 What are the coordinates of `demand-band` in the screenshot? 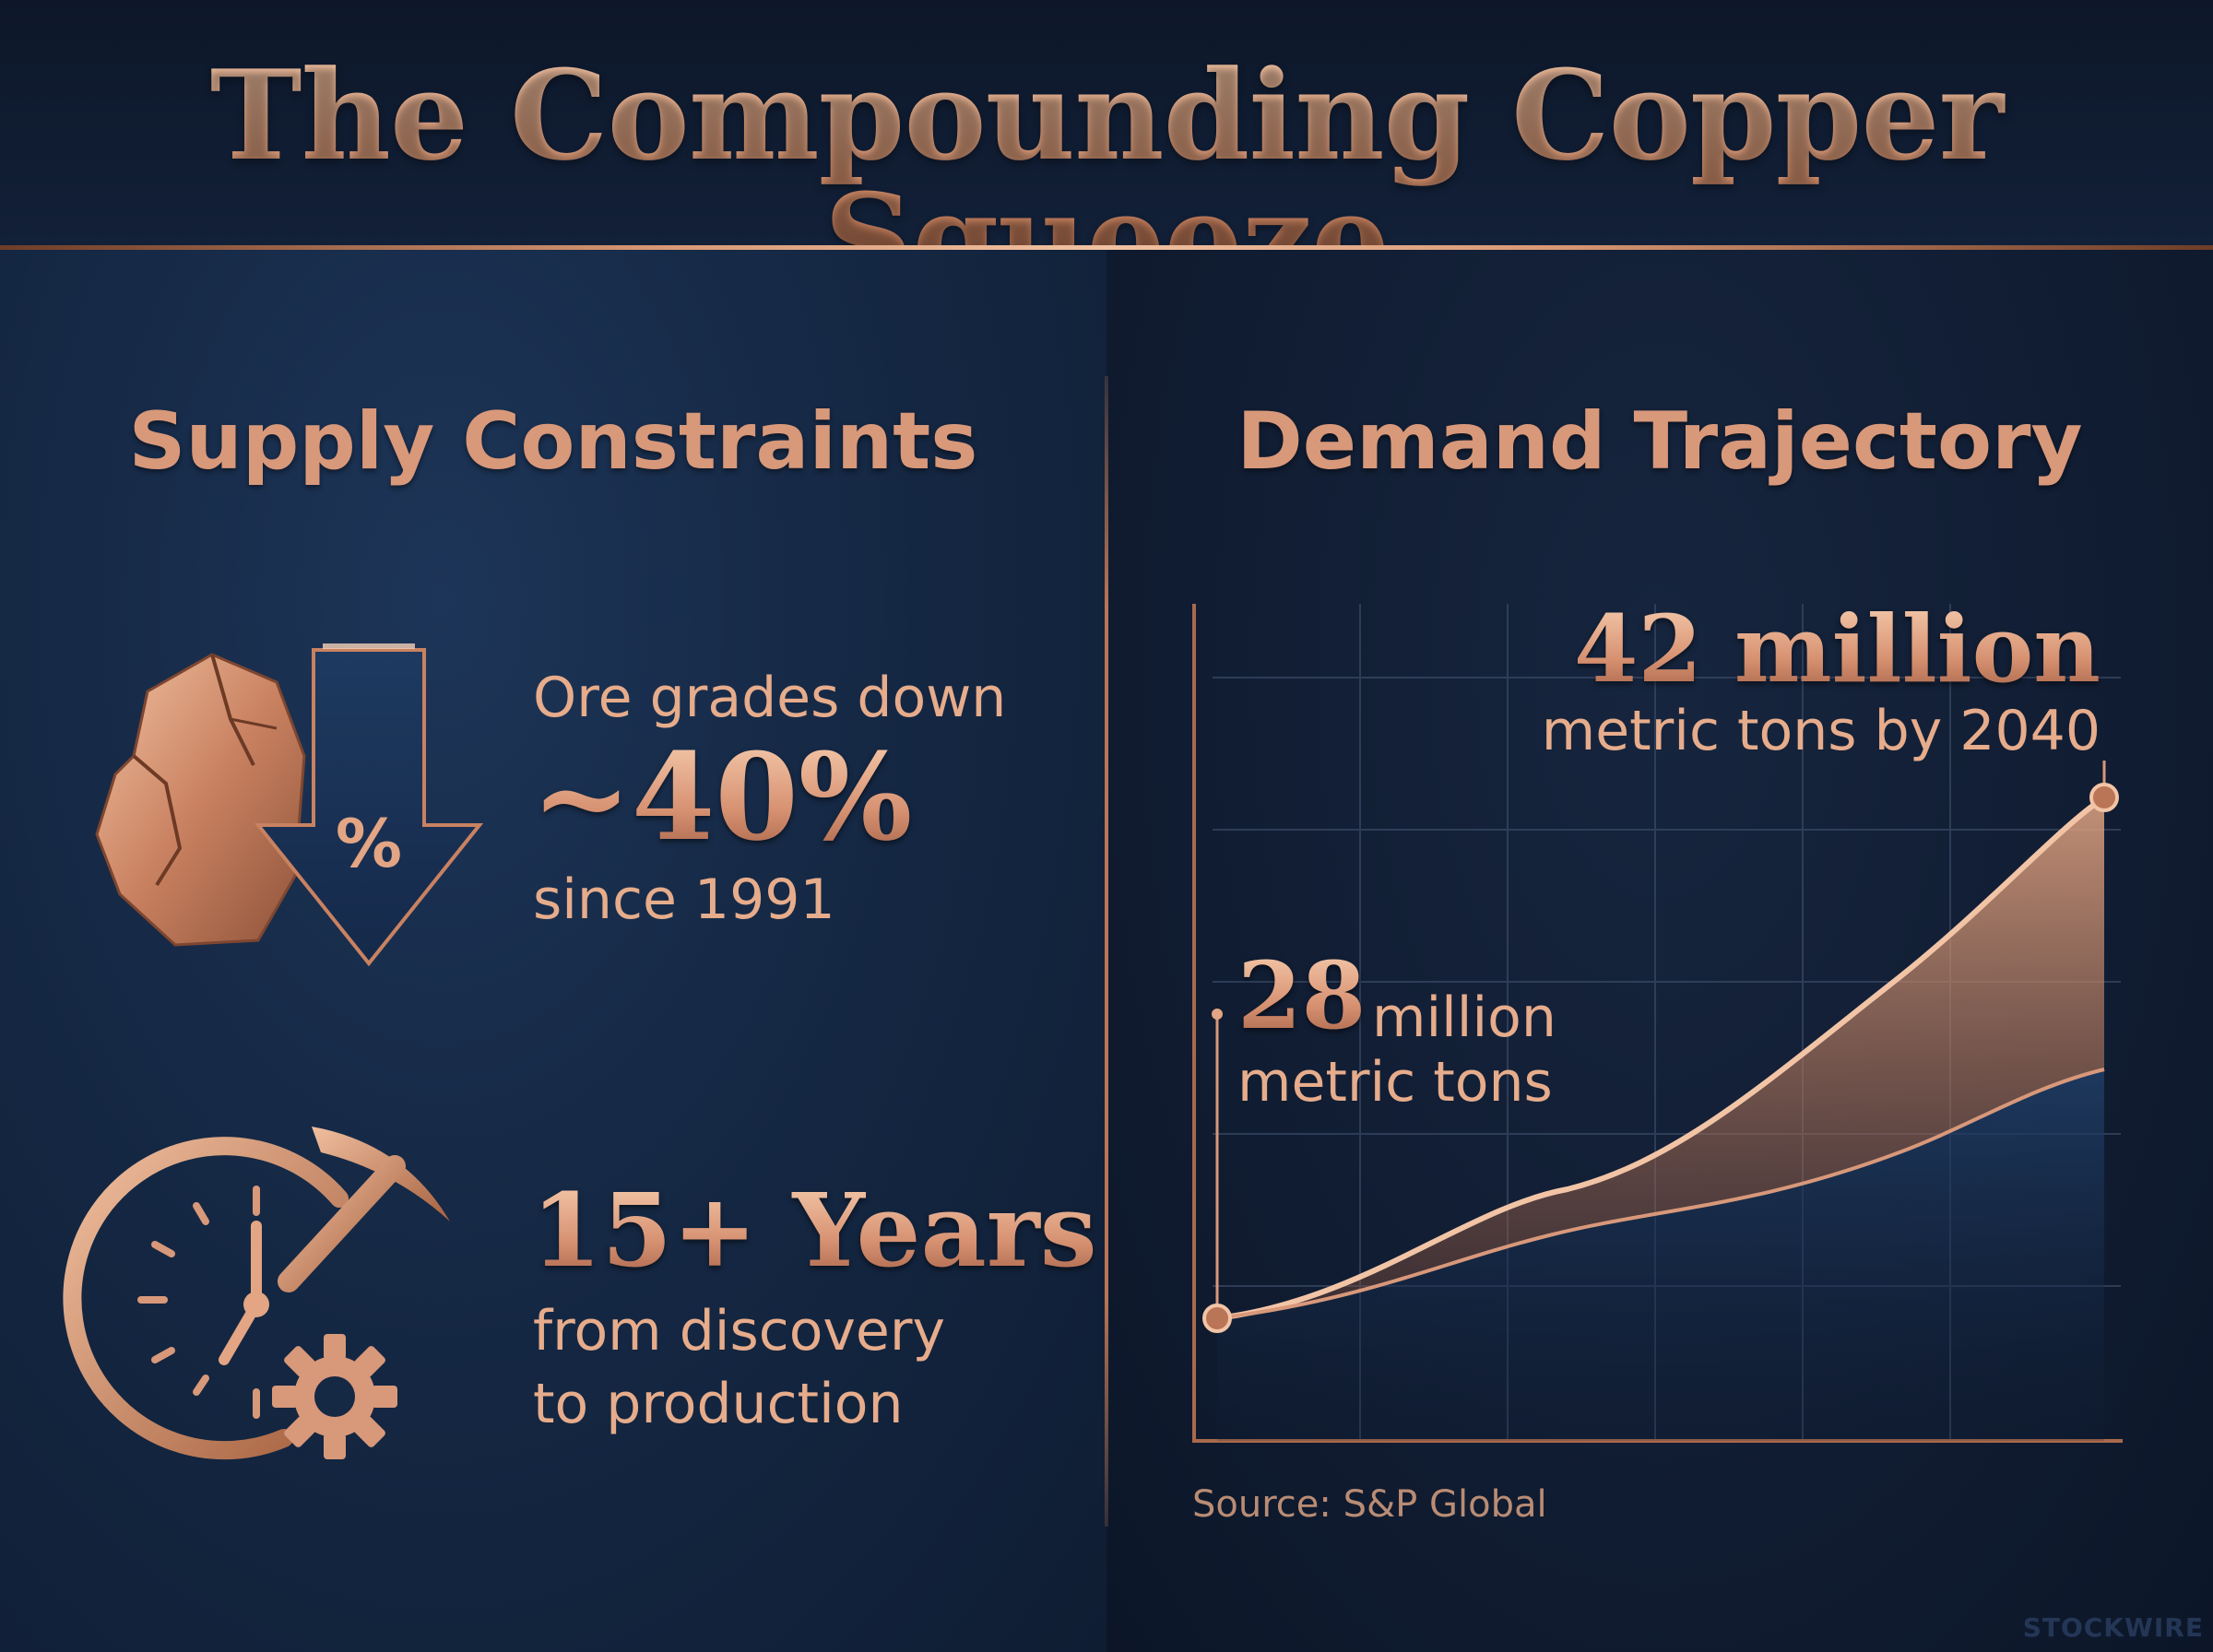 It's located at (1660, 1057).